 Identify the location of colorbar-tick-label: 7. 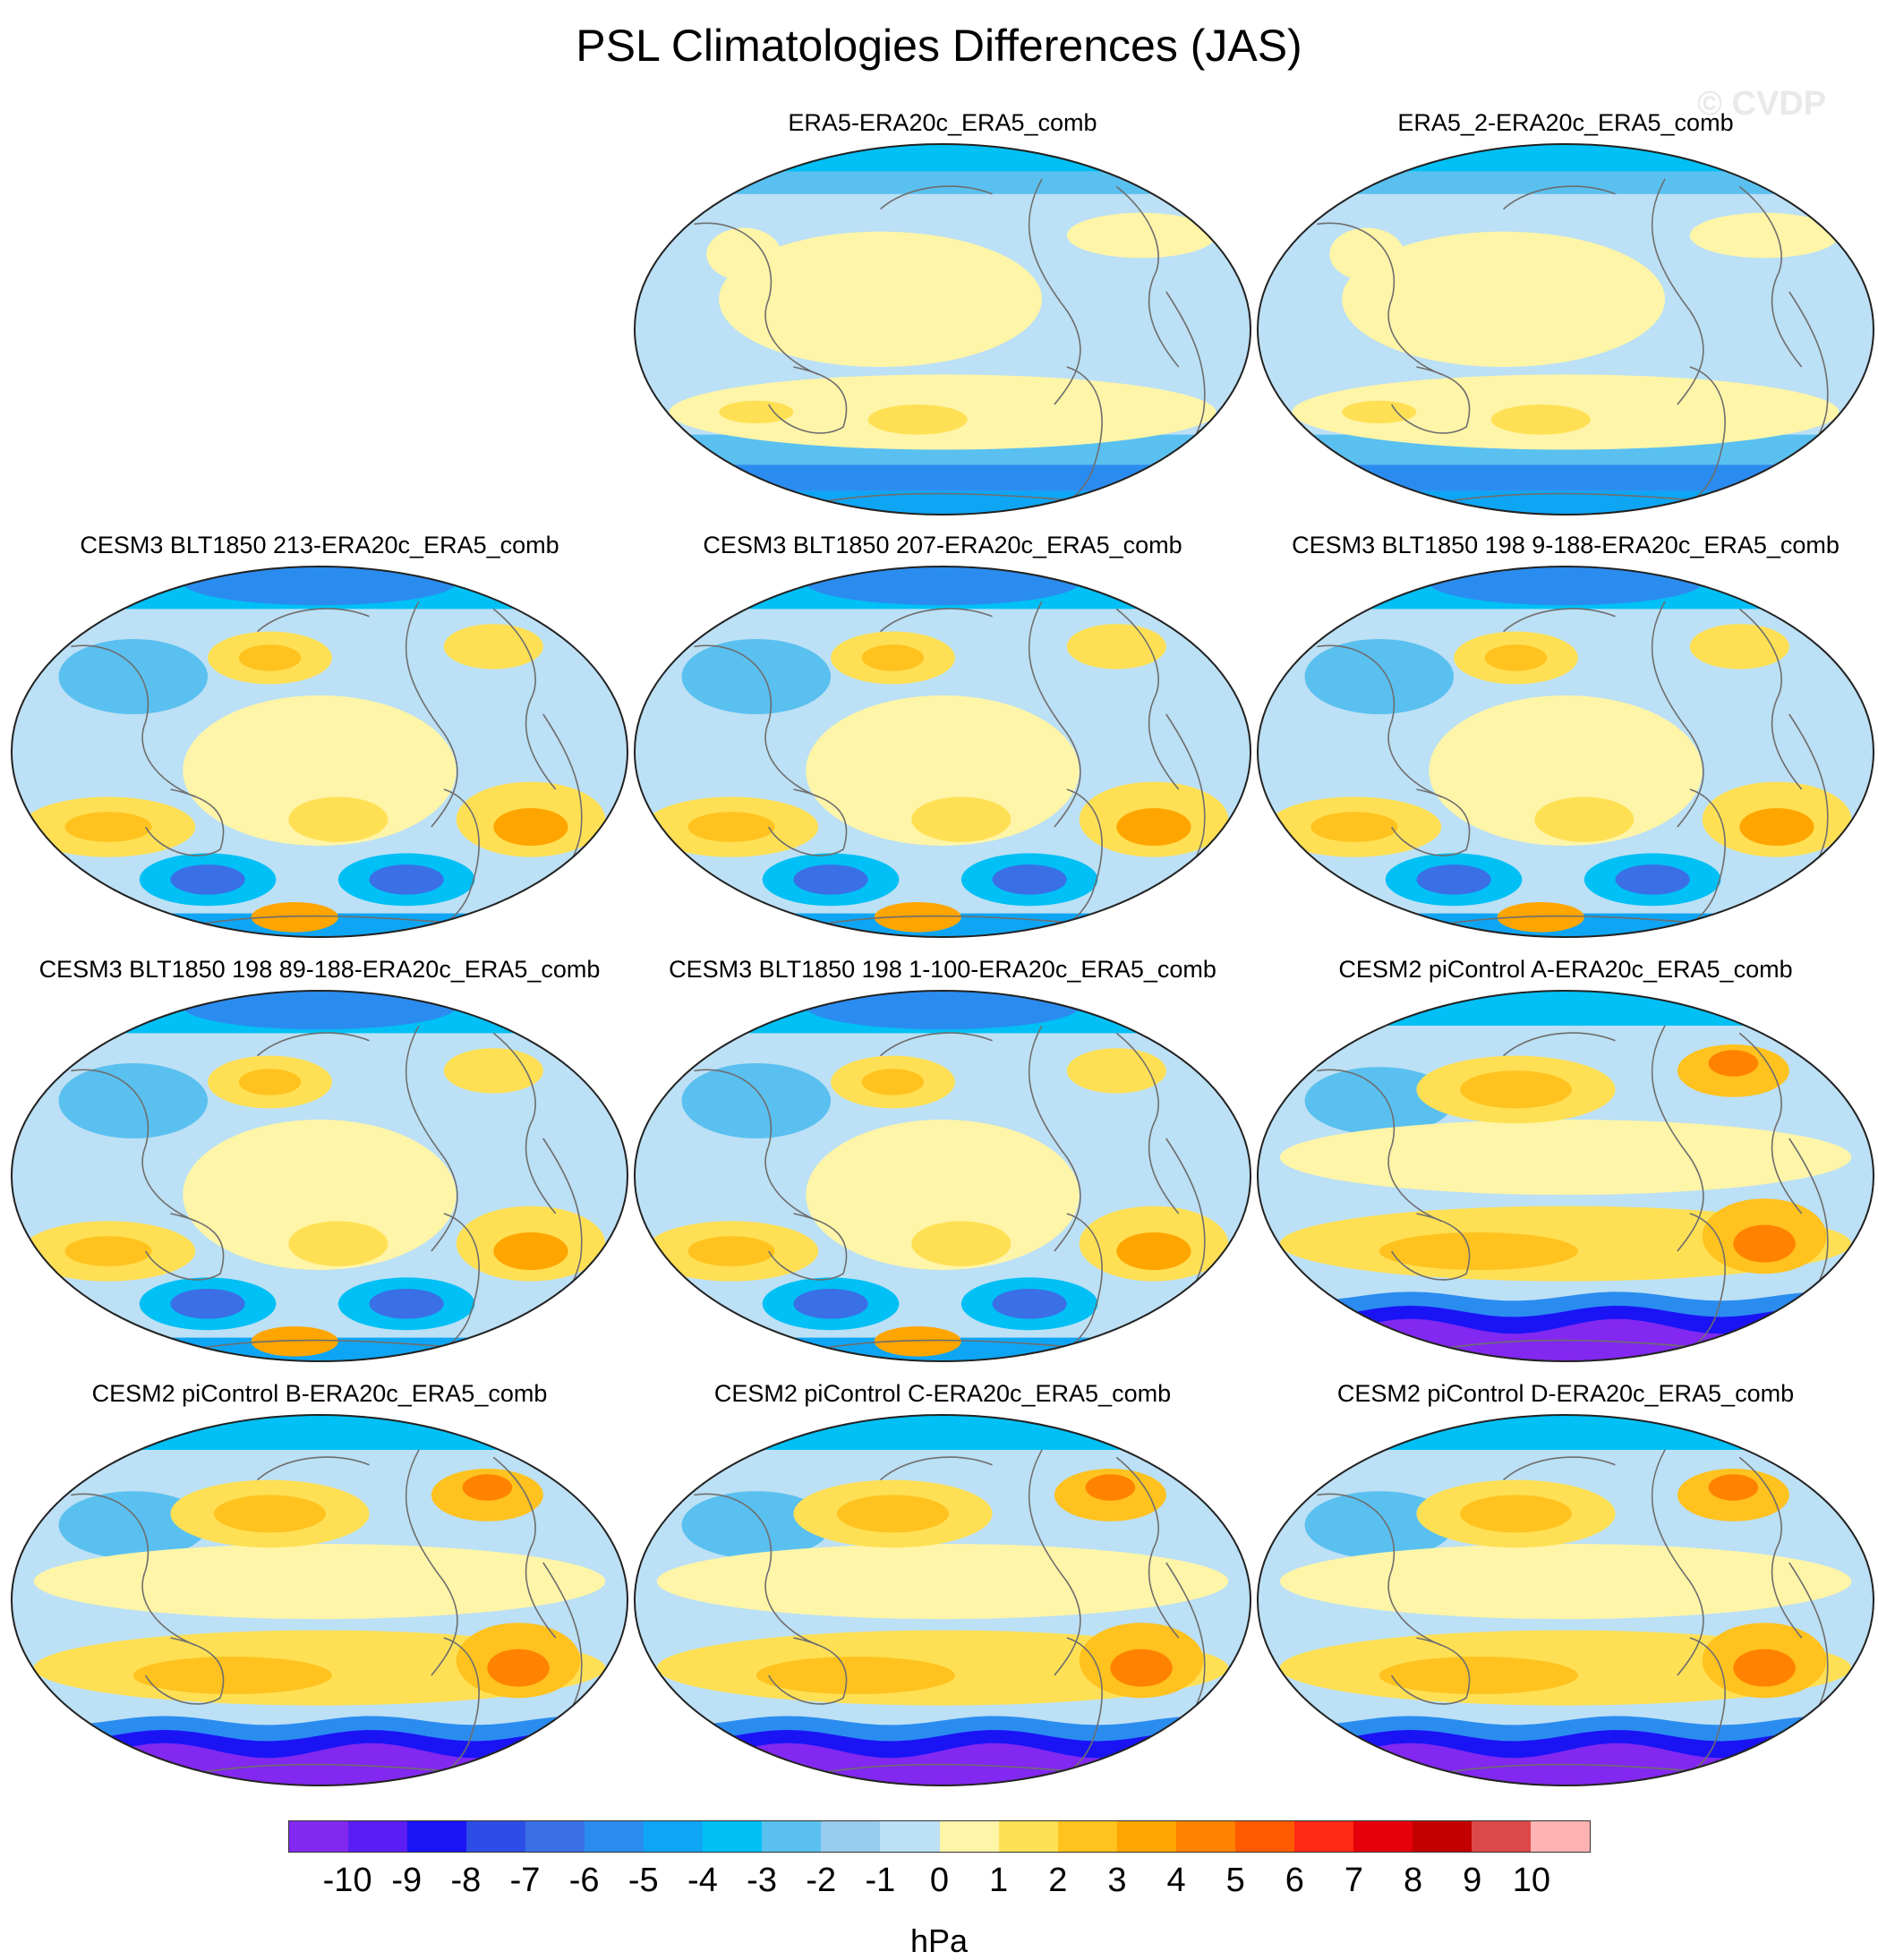
(1354, 1880).